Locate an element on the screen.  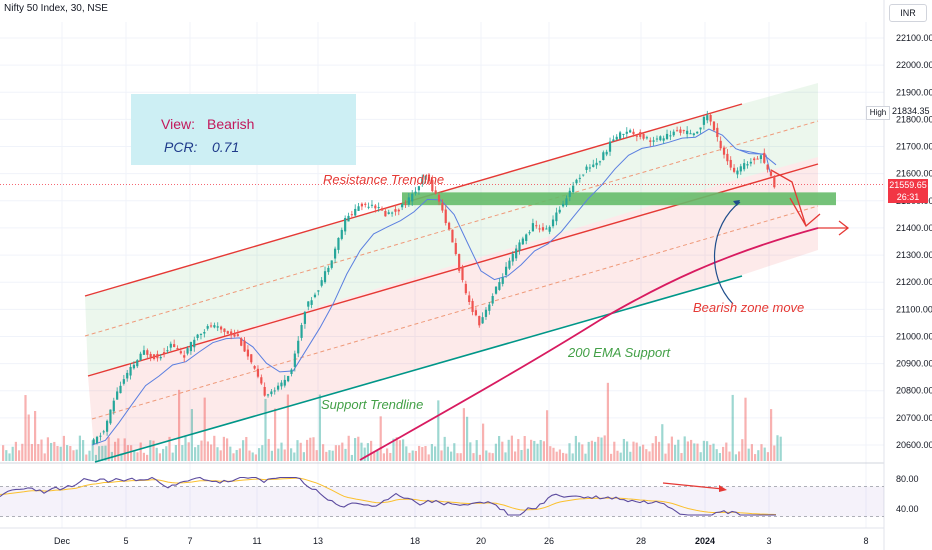
rsi-panel is located at coordinates (442, 496).